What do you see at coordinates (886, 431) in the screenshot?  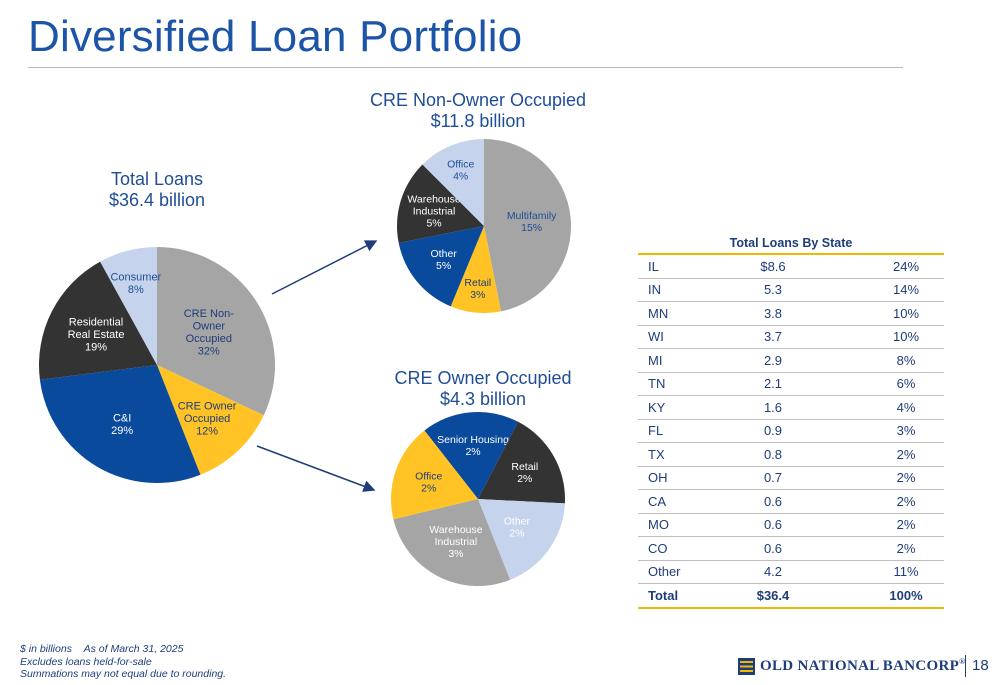 I see `pct-cell: 3%` at bounding box center [886, 431].